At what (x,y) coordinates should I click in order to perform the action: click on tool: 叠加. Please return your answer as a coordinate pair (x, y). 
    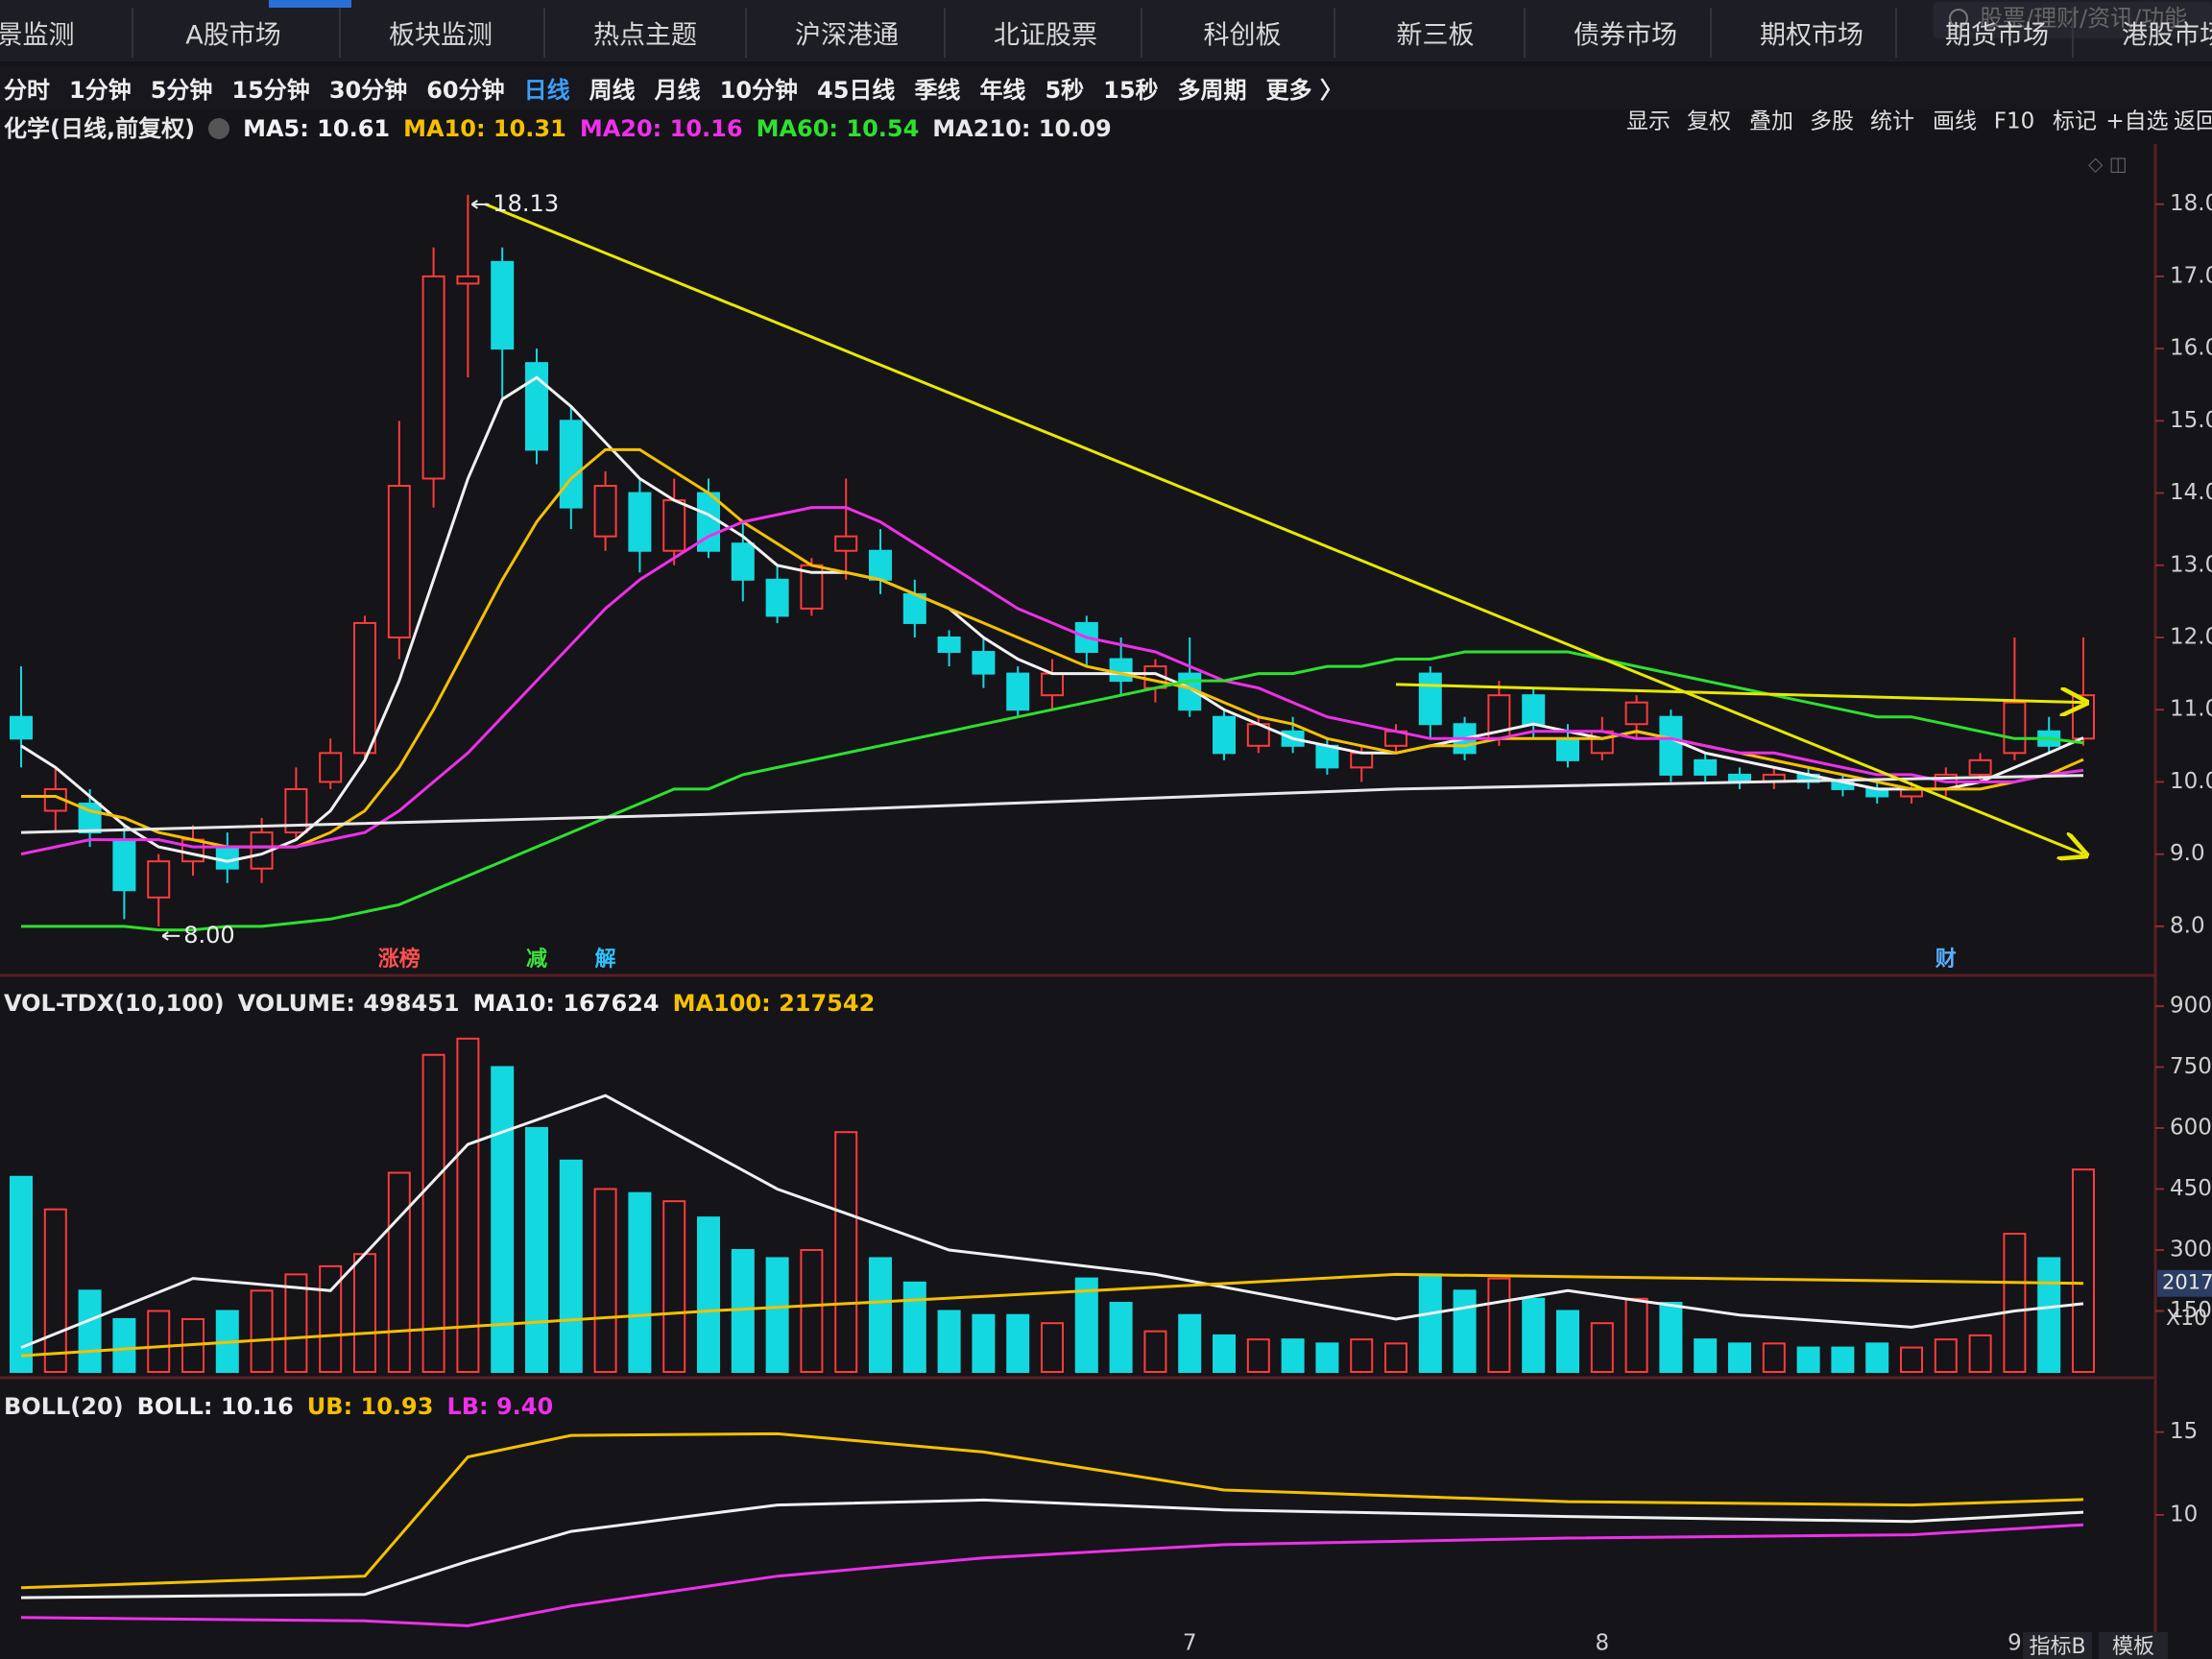
    Looking at the image, I should click on (1771, 121).